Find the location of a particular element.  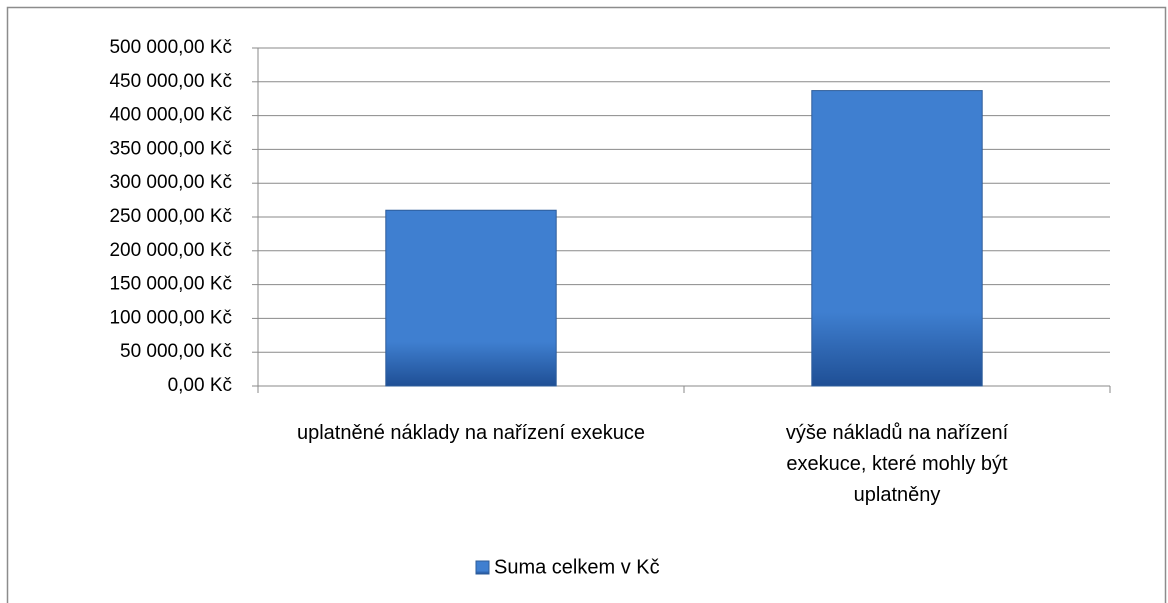

y-tick-label: 250 000,00 Kč is located at coordinates (170, 216).